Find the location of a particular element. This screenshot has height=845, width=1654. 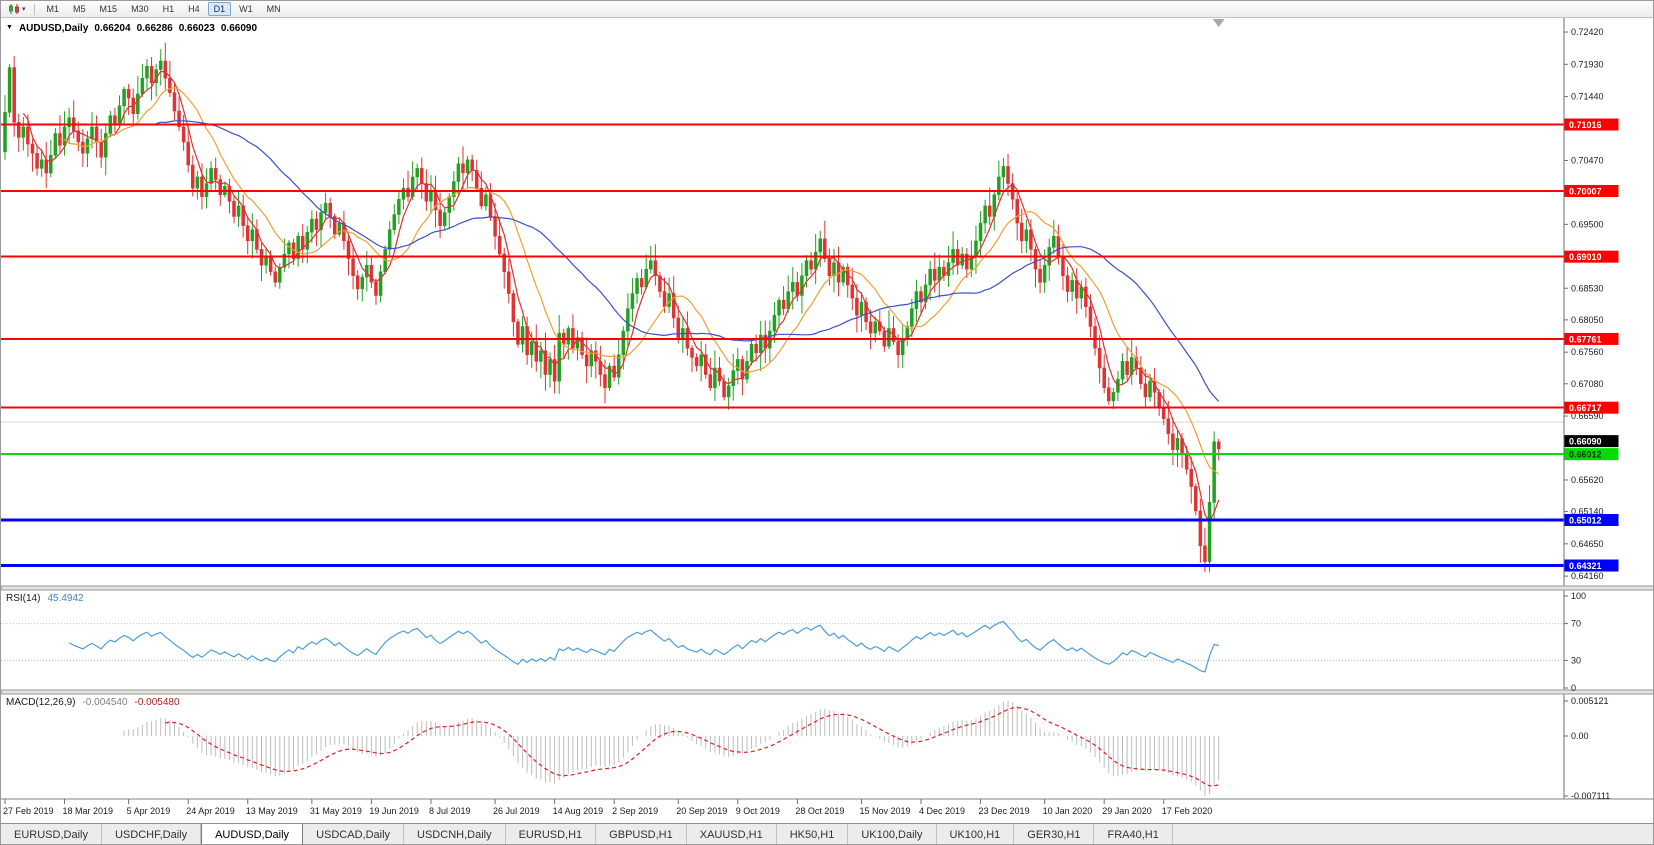

date-tick-label: 8 Jul 2019 is located at coordinates (450, 811).